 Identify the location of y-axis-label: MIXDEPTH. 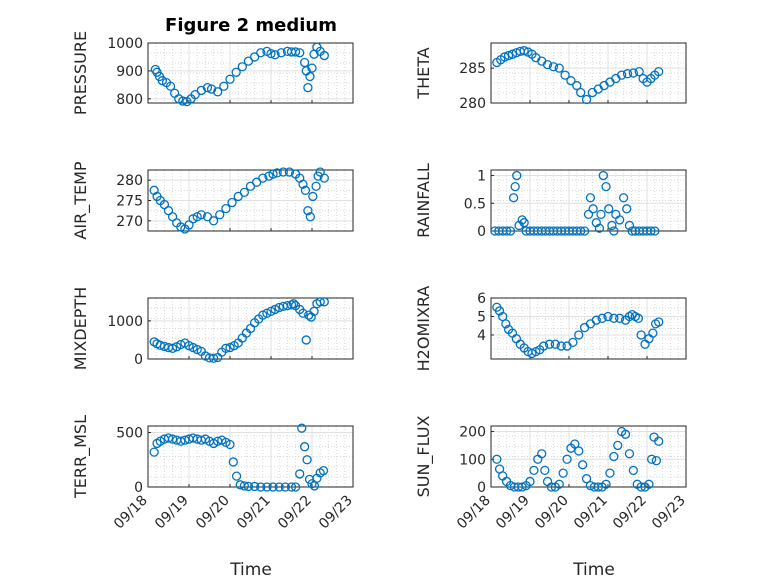
(80, 328).